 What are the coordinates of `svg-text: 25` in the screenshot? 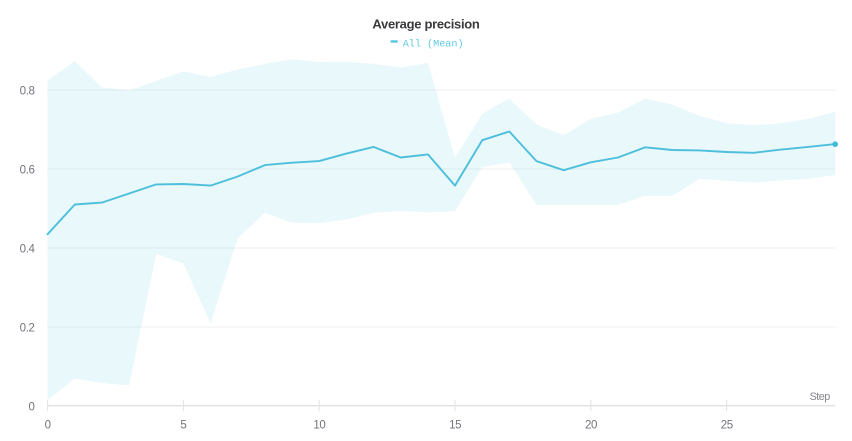 It's located at (727, 425).